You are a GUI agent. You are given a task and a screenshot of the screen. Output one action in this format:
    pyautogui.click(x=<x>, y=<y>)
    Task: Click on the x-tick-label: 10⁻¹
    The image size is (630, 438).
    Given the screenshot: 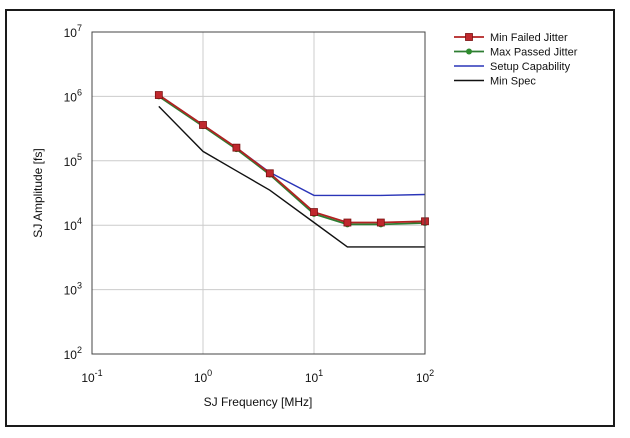 What is the action you would take?
    pyautogui.click(x=91, y=376)
    